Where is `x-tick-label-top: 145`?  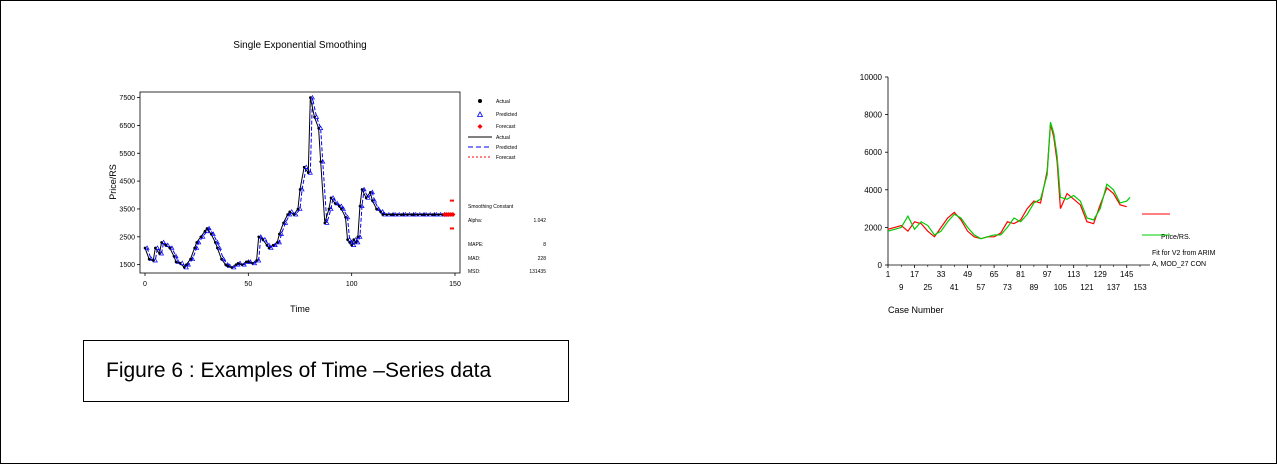
x-tick-label-top: 145 is located at coordinates (1127, 274).